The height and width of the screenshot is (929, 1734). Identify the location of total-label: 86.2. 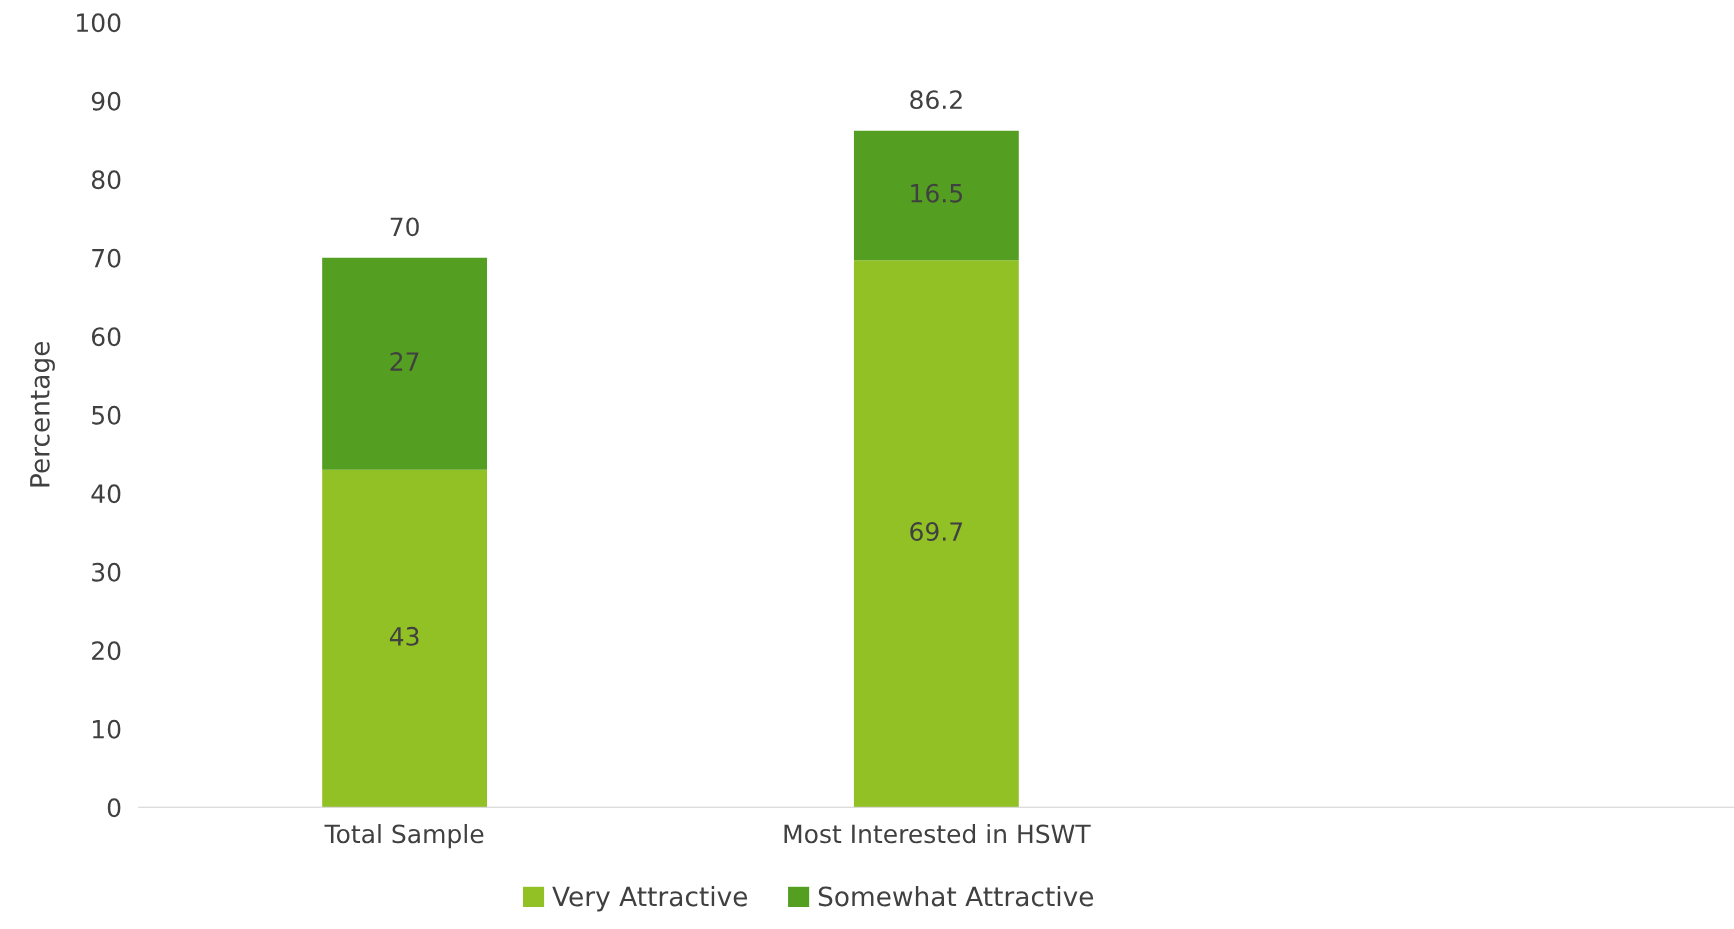
(936, 100).